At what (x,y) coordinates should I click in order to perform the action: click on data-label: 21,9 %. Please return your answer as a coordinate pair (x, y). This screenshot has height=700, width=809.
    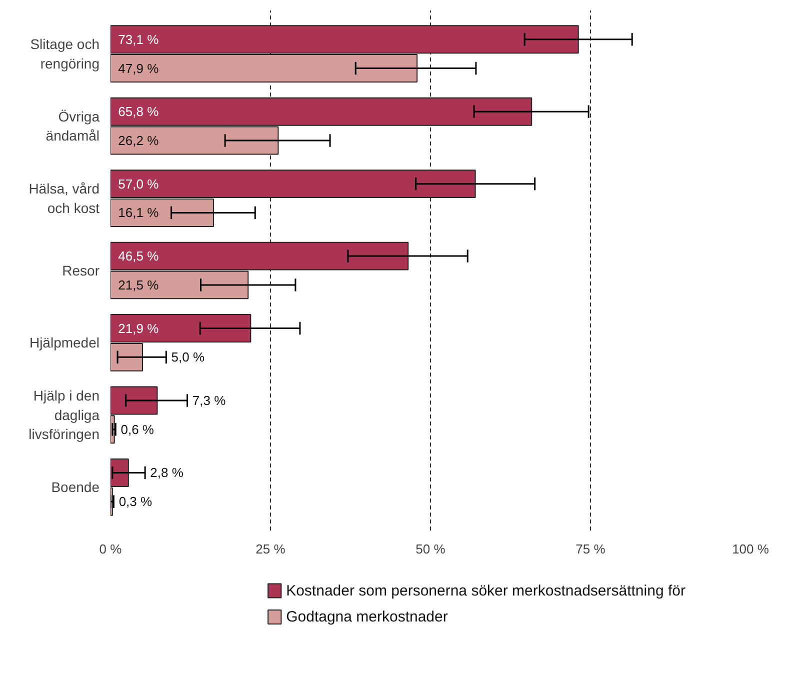
    Looking at the image, I should click on (139, 328).